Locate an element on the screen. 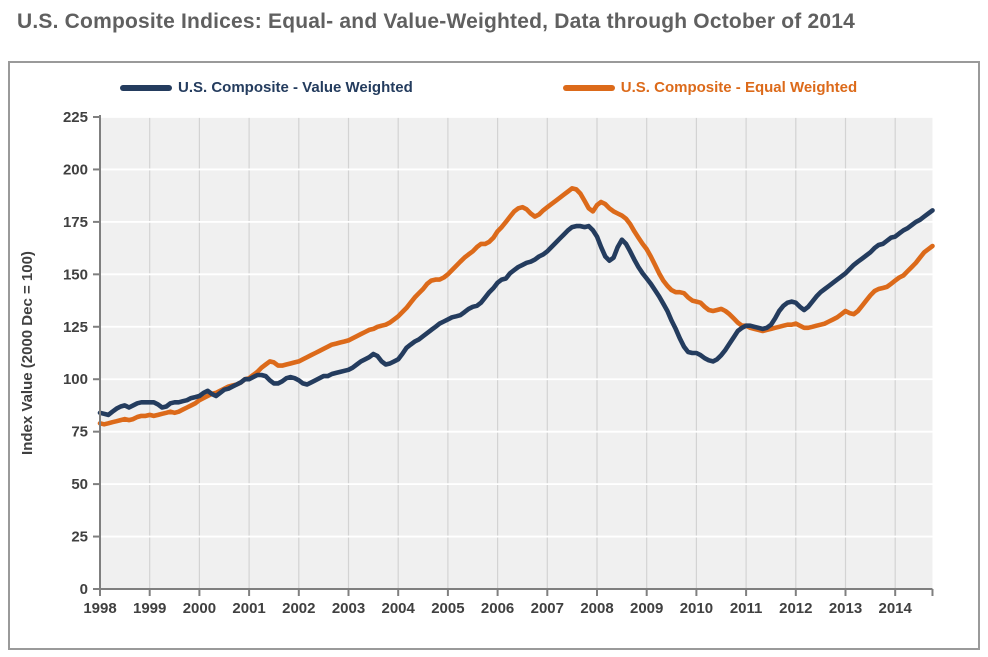 This screenshot has width=988, height=657. legend-label-equal-weighted: U.S. Composite - Equal Weighted is located at coordinates (739, 87).